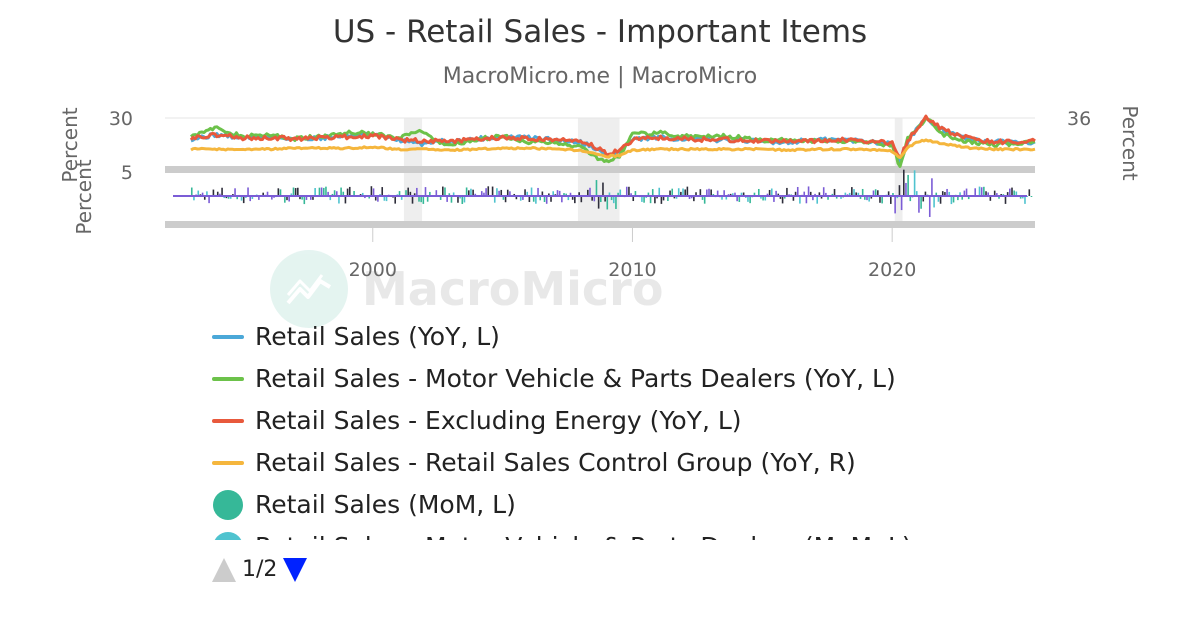 The height and width of the screenshot is (630, 1200). Describe the element at coordinates (662, 505) in the screenshot. I see `legend-item: Retail Sales (MoM, L)` at that location.